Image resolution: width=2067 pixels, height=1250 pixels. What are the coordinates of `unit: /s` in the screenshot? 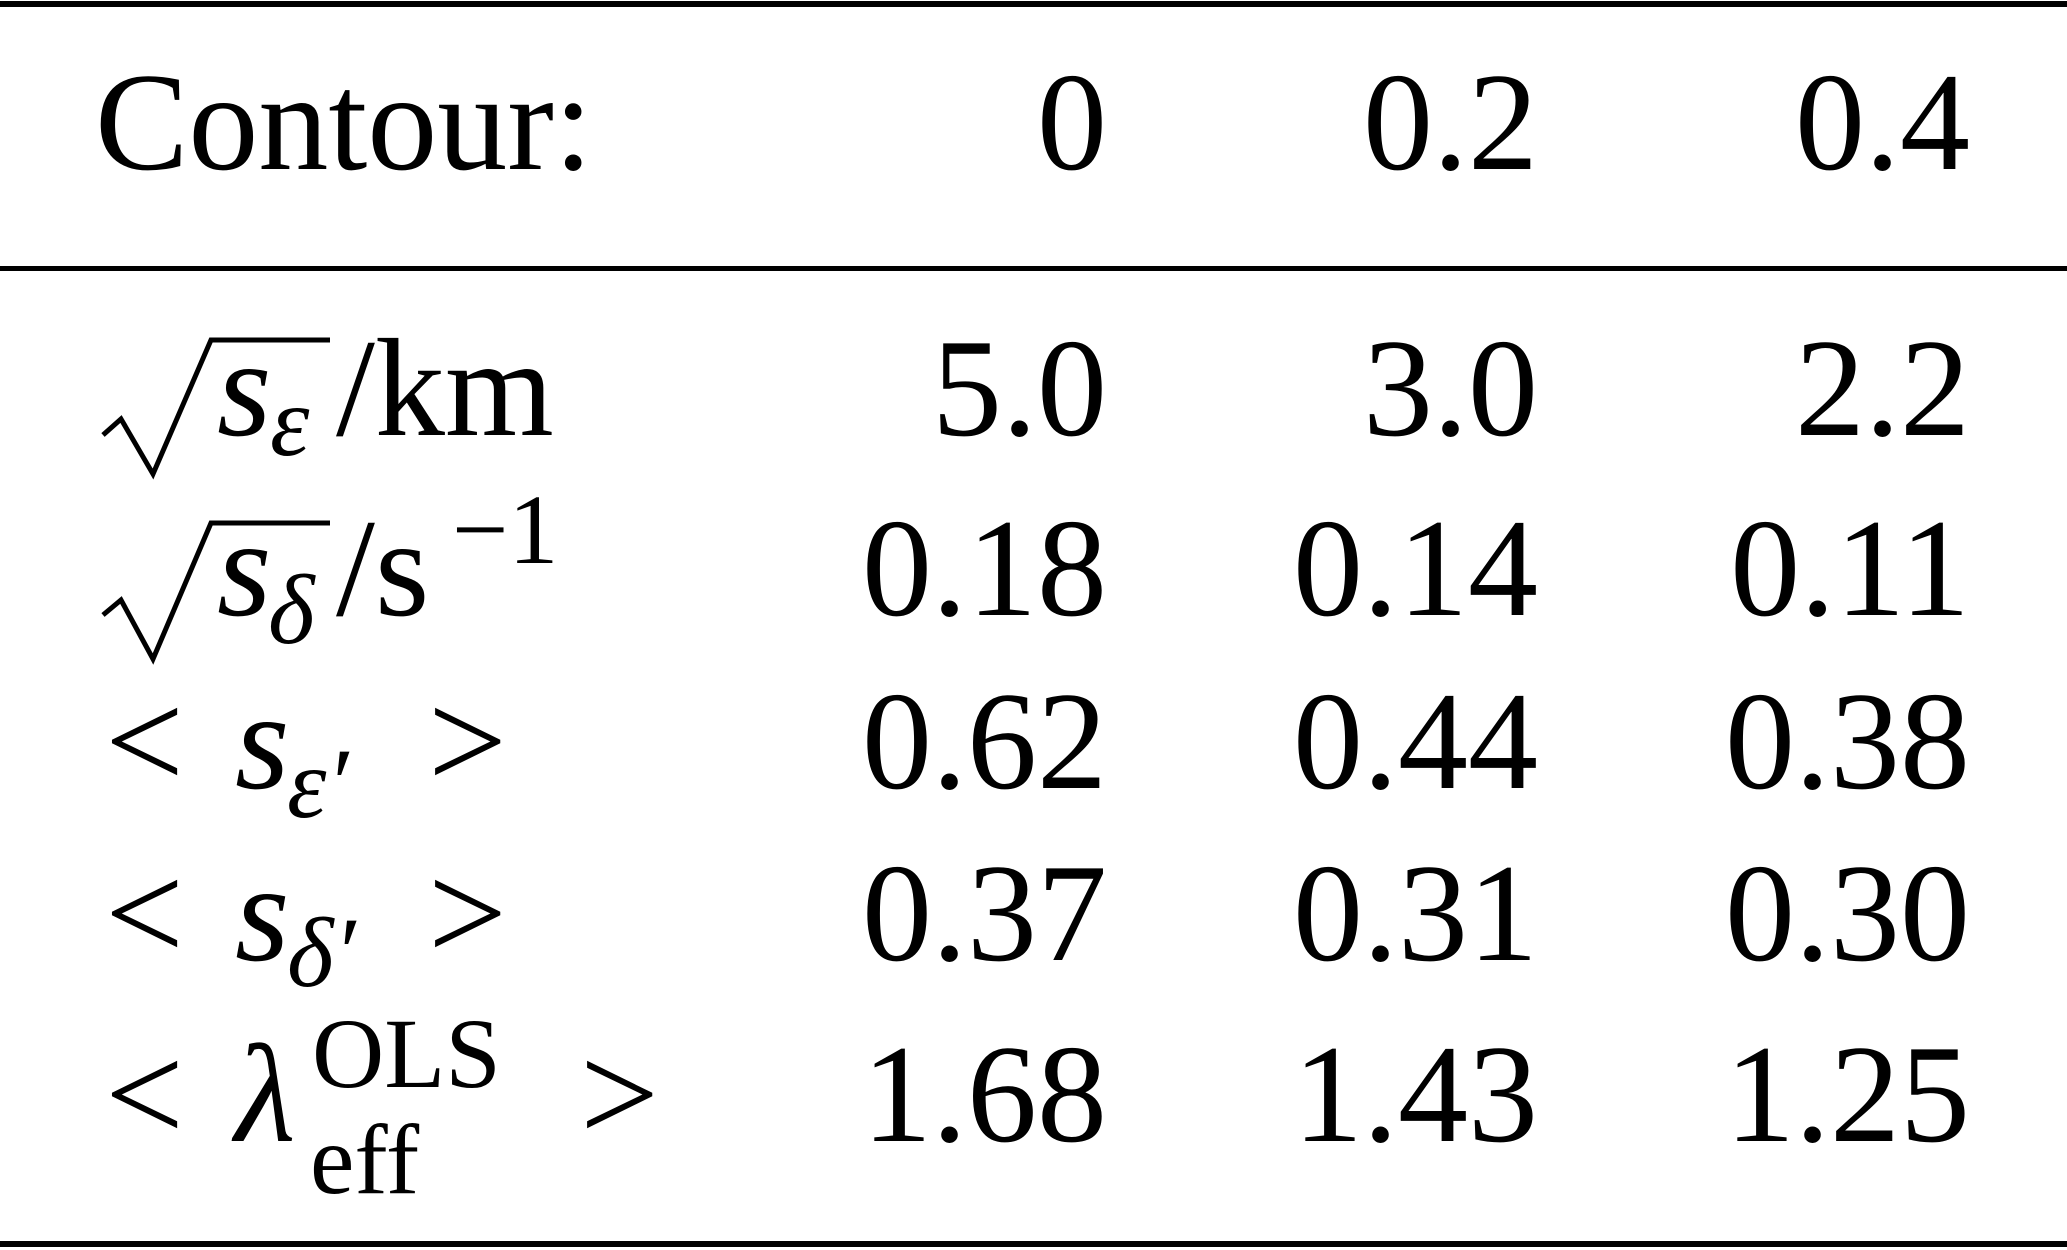 It's located at (382, 568).